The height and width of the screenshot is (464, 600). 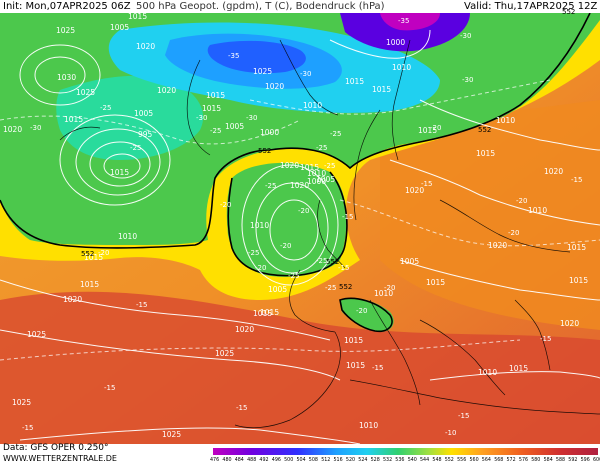 I want to click on colorbar, so click(x=405, y=451).